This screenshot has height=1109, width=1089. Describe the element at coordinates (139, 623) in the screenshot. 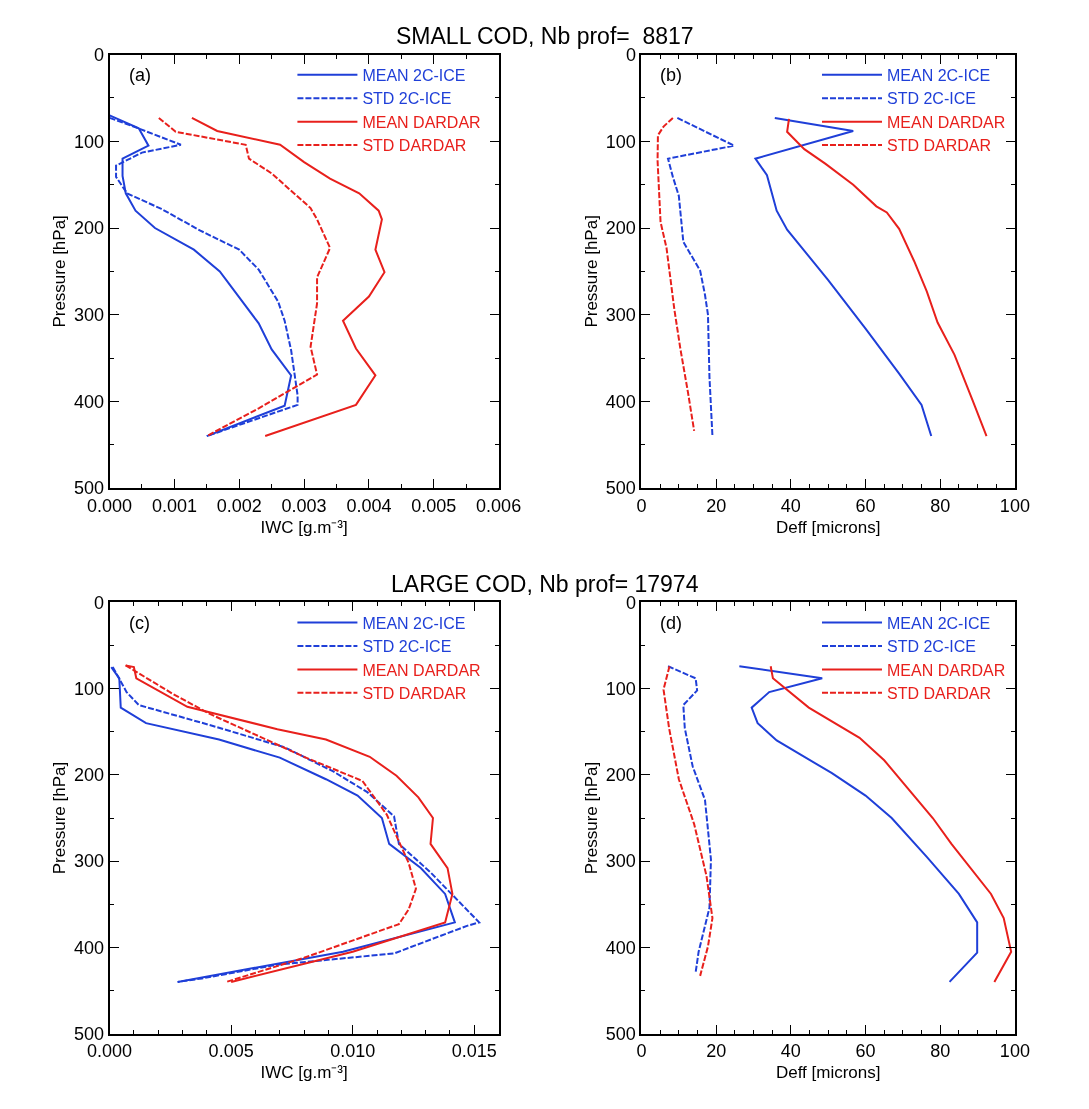

I see `annotation: (c)` at that location.